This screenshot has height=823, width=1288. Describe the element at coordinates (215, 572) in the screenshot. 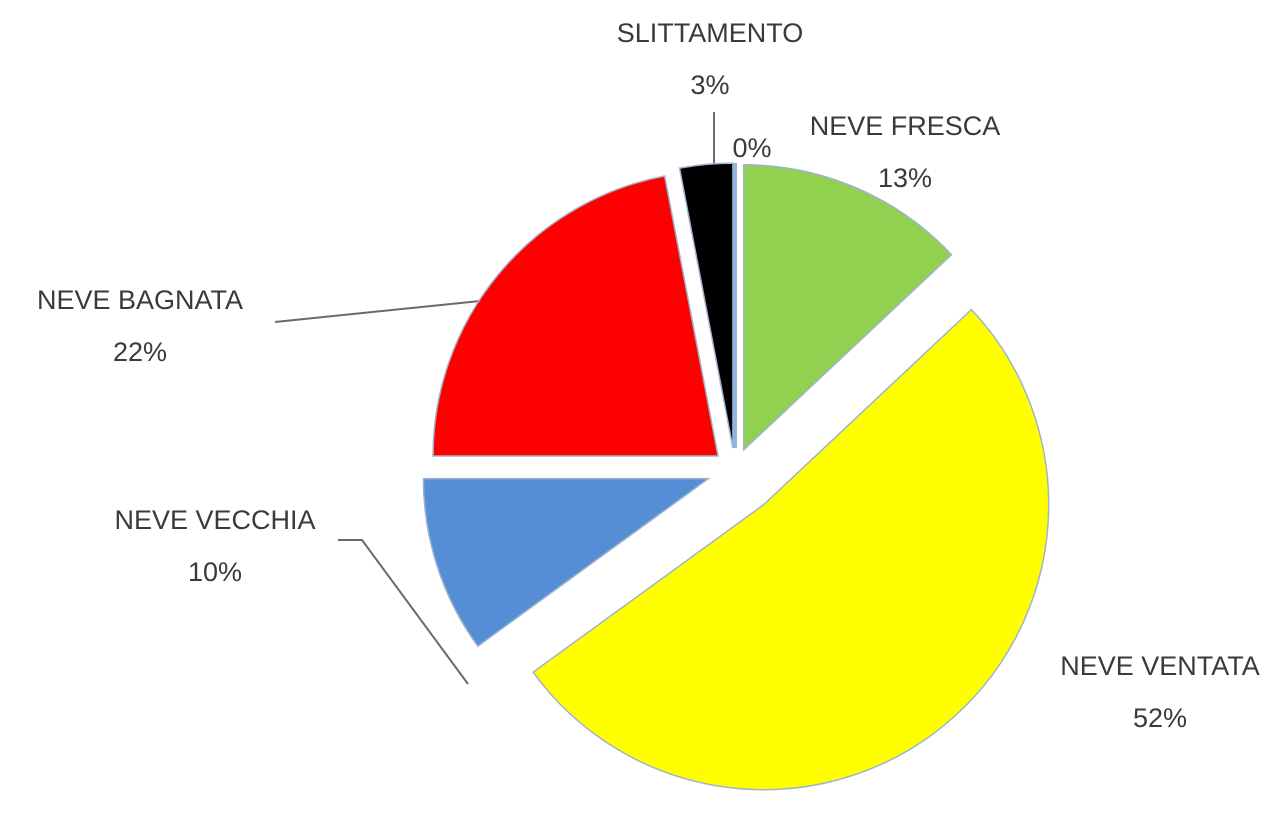

I see `value-label: 10%` at that location.